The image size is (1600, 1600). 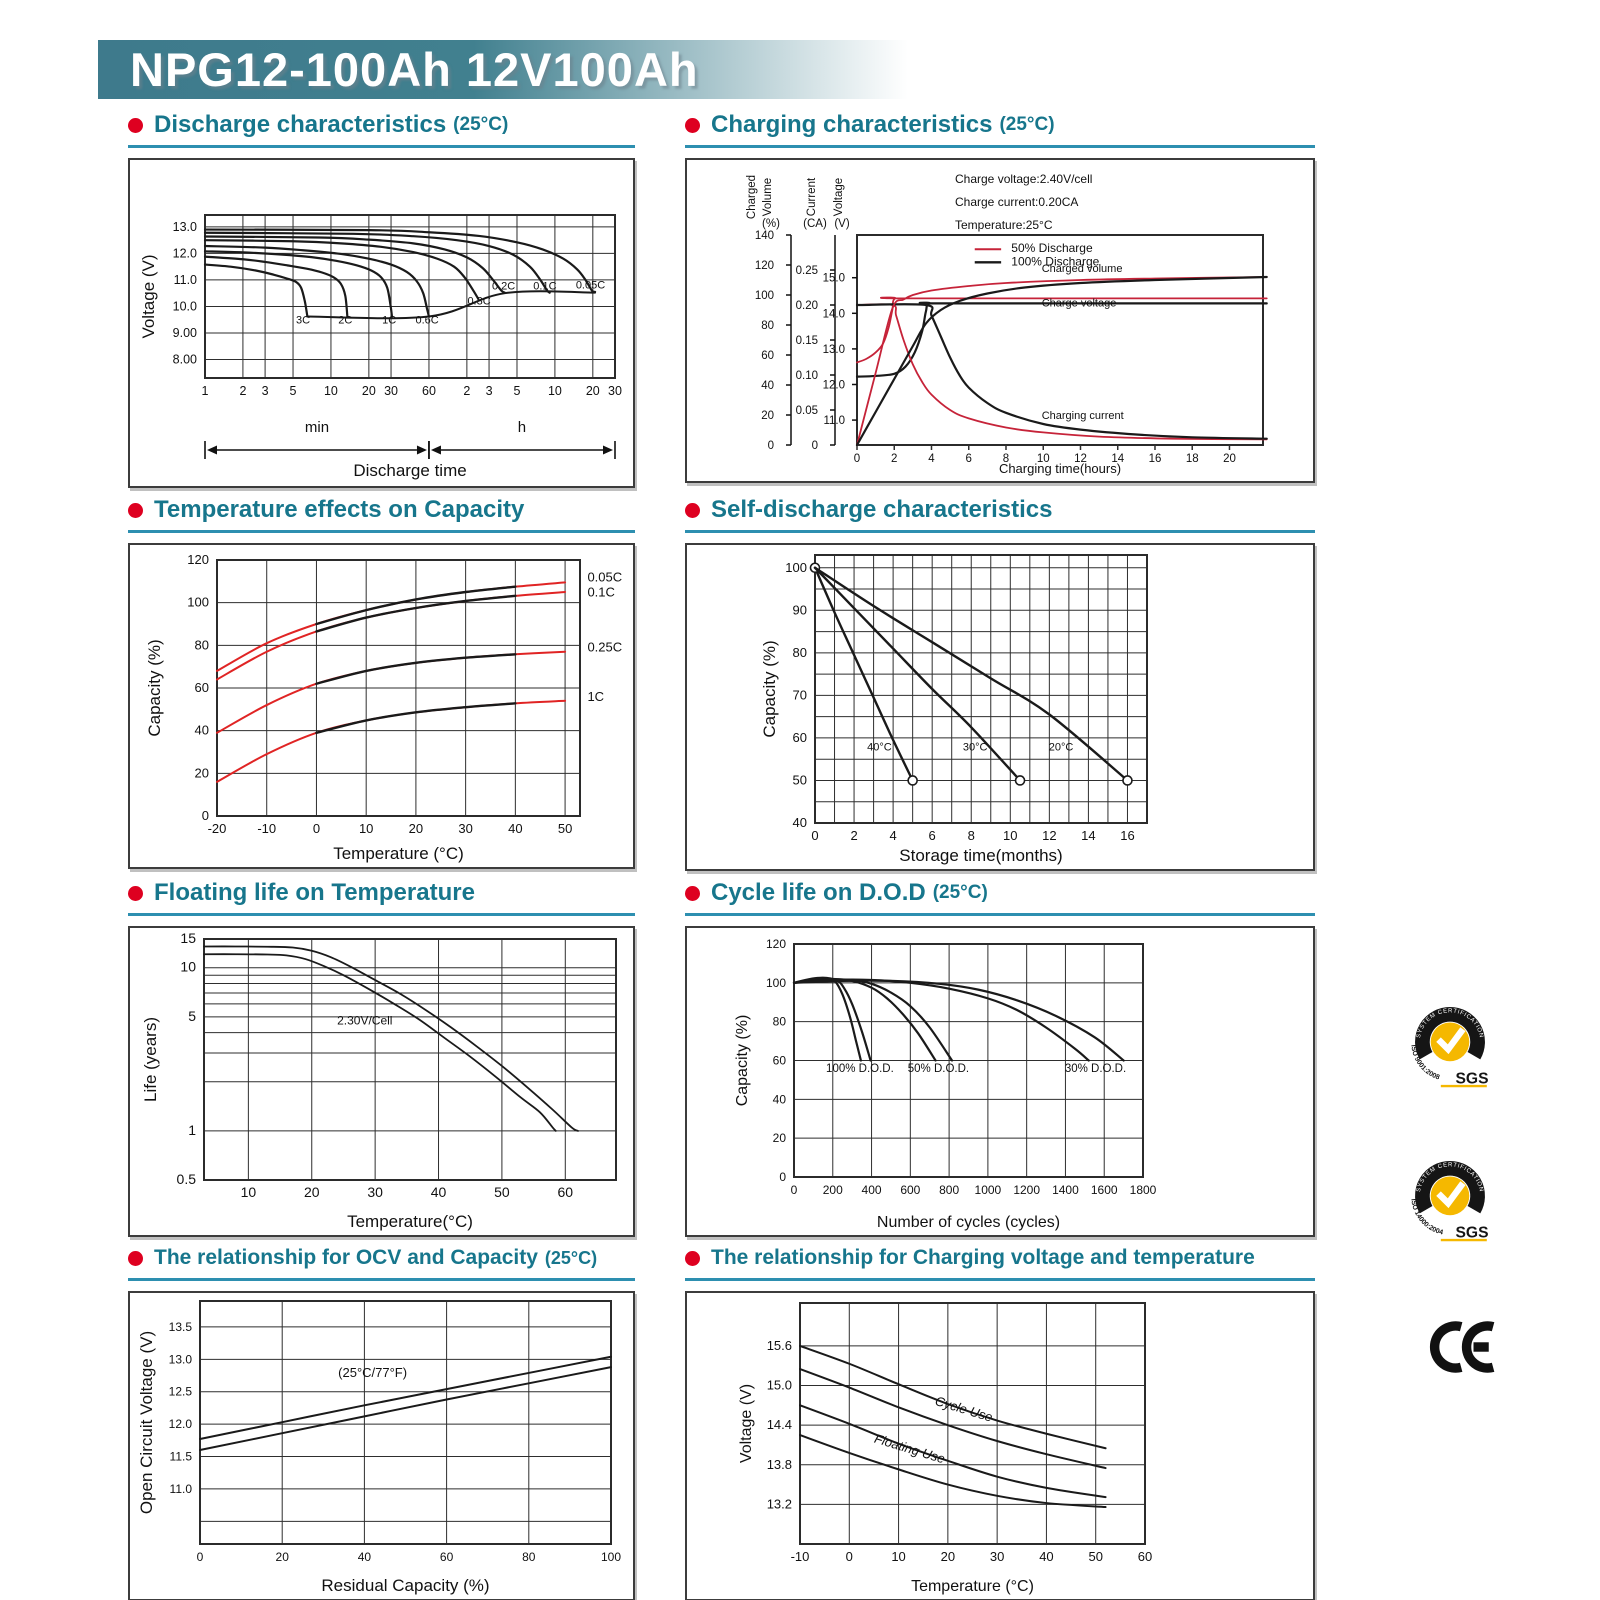 What do you see at coordinates (346, 1257) in the screenshot?
I see `section-title: The relationship for OCV and Capacity` at bounding box center [346, 1257].